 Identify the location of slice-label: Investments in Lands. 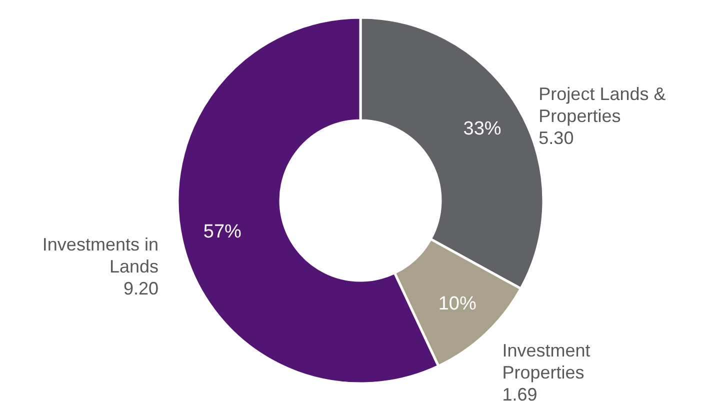
(100, 255).